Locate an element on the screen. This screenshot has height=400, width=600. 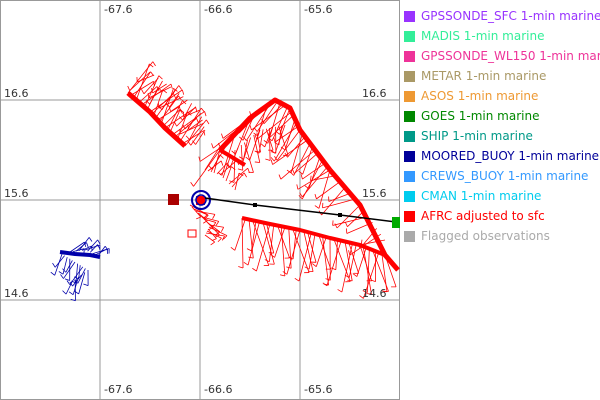
buoy-ring is located at coordinates (201, 200).